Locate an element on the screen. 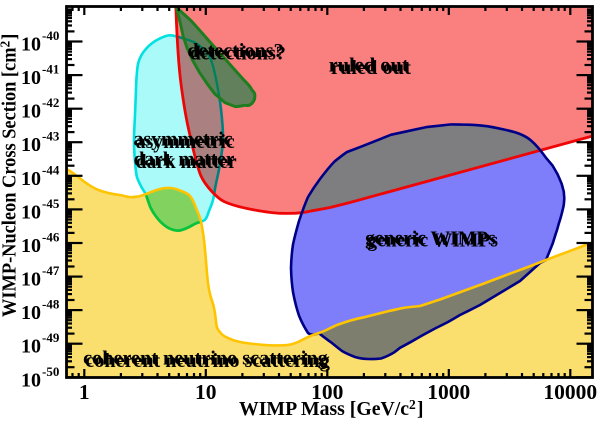 The image size is (600, 427). svg-text: -49 is located at coordinates (51, 337).